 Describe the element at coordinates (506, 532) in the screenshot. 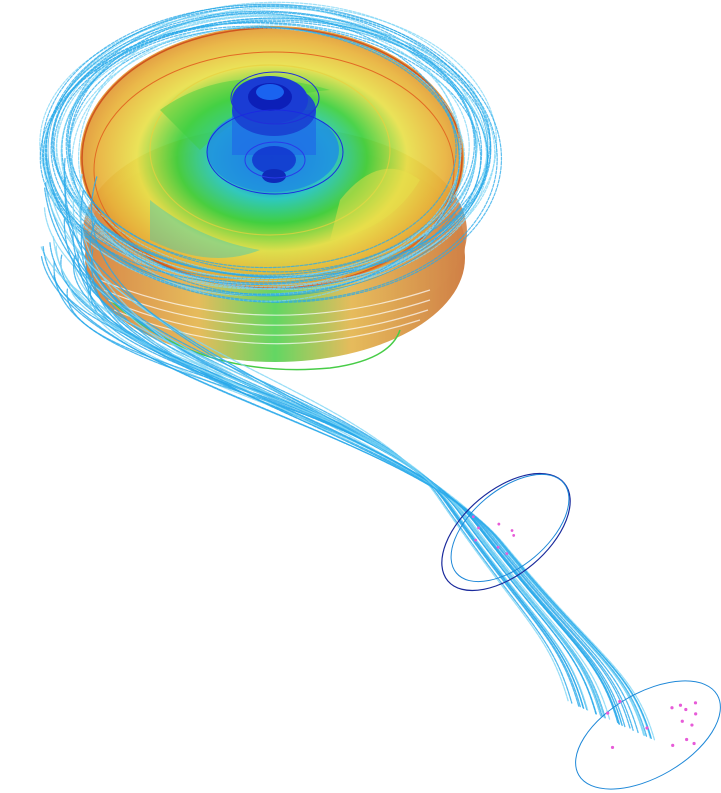

I see `outlet-ring-upper` at that location.